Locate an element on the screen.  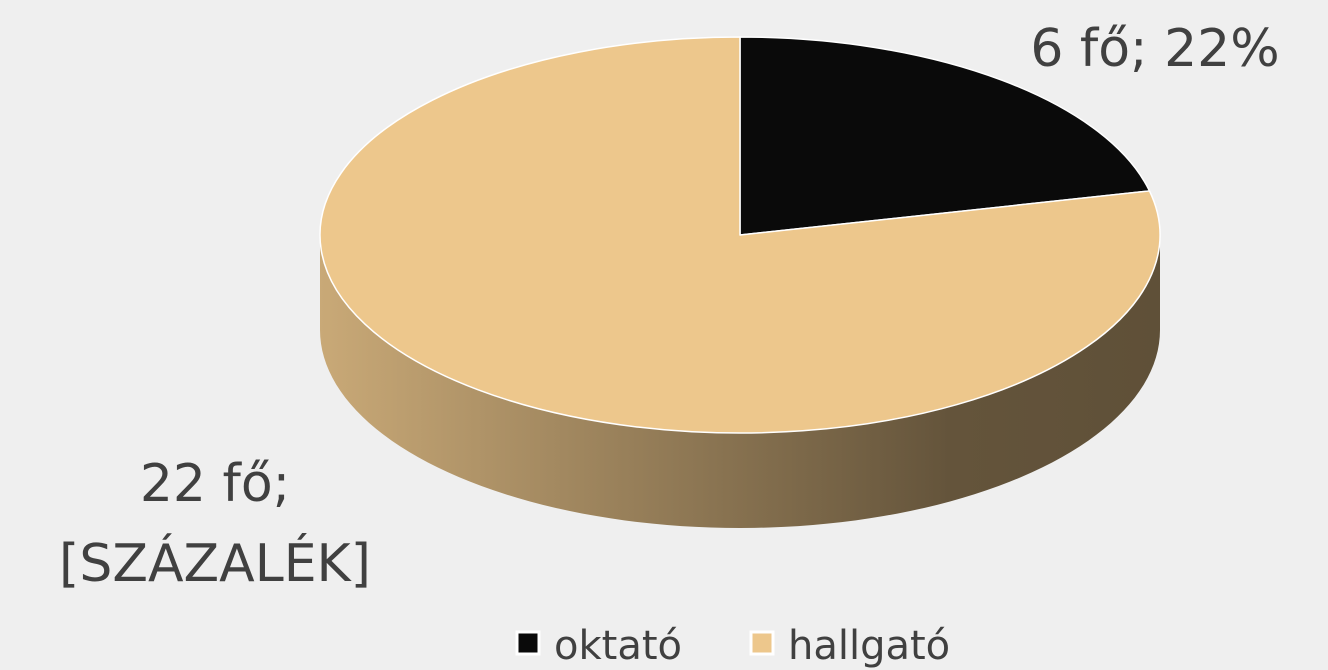
legend-label: oktató is located at coordinates (618, 646).